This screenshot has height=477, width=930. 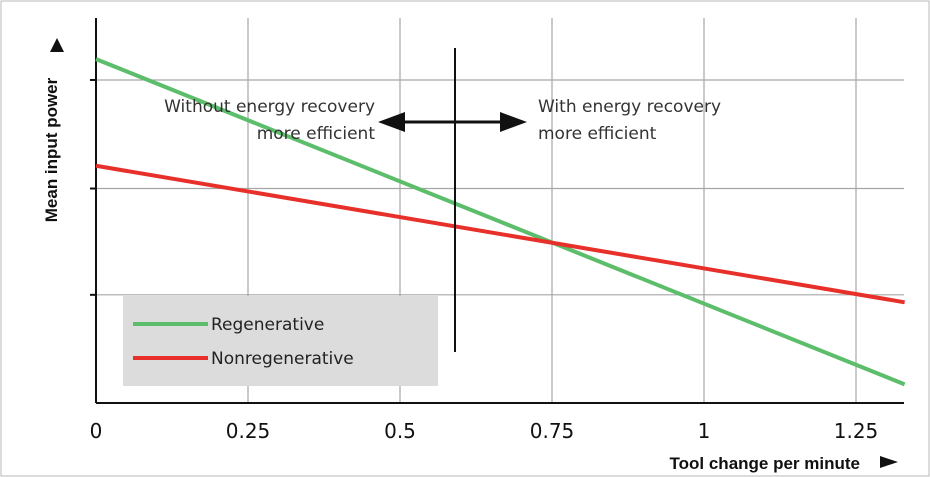 What do you see at coordinates (316, 134) in the screenshot?
I see `annotation-left-line-2: more efficient` at bounding box center [316, 134].